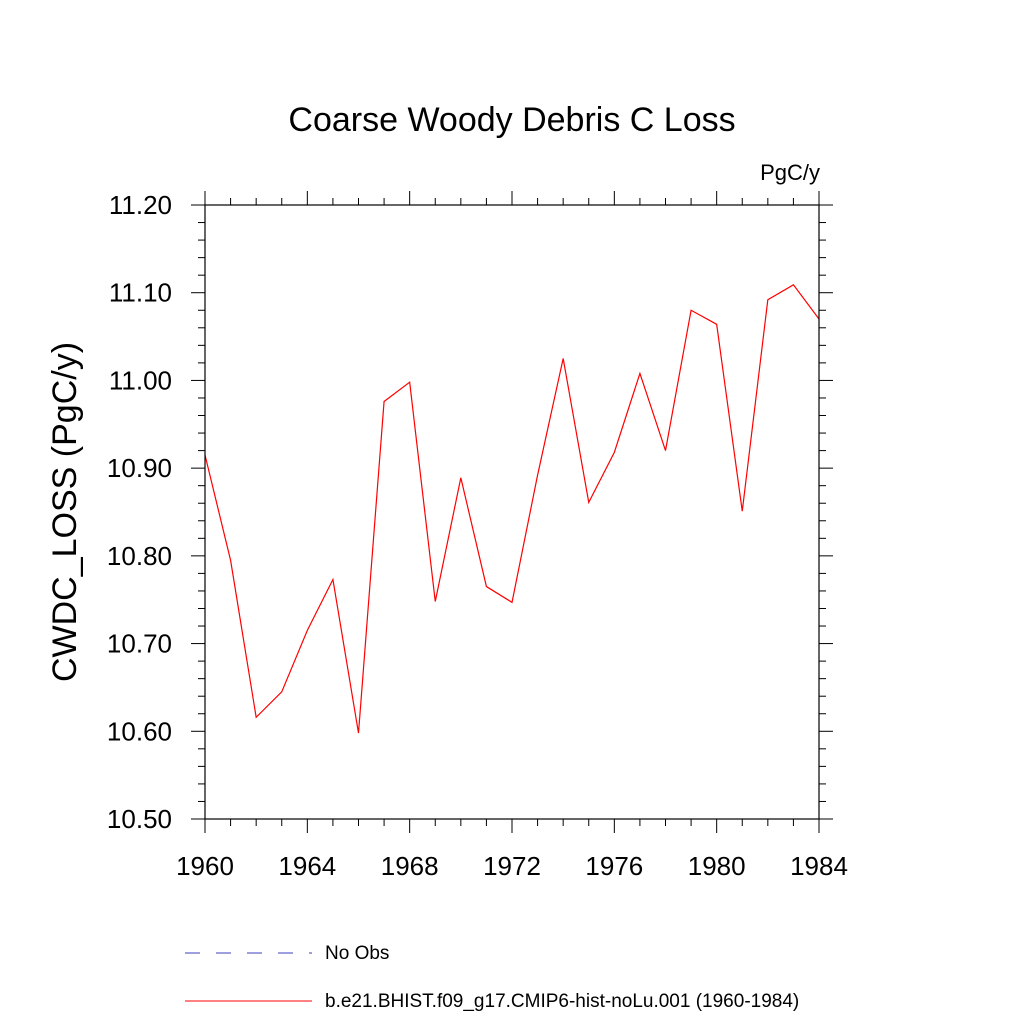  I want to click on x-tick-label: 1964, so click(307, 866).